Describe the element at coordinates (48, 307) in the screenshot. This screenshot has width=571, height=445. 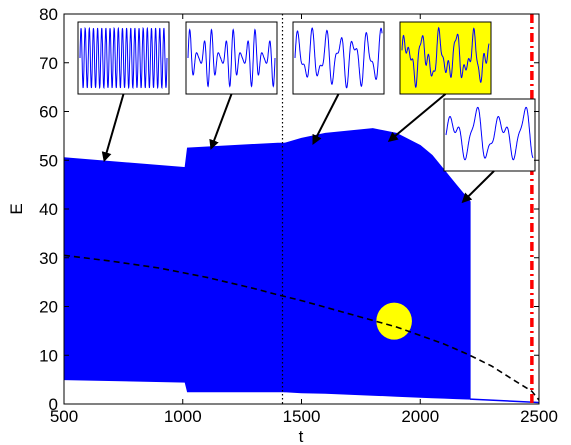
I see `y-tick-label: 20` at that location.